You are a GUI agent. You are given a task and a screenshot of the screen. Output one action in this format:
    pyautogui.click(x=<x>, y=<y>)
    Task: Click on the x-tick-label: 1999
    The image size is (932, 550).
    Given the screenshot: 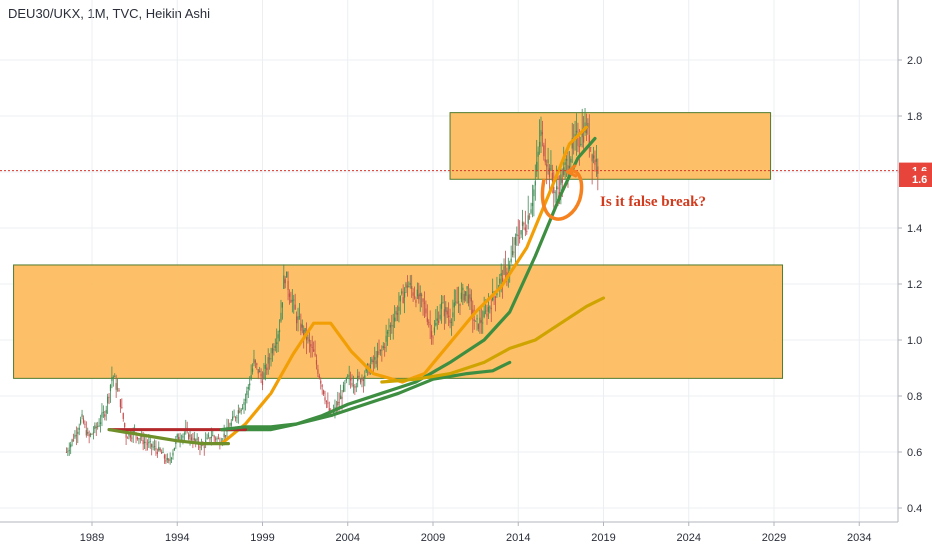 What is the action you would take?
    pyautogui.click(x=262, y=538)
    